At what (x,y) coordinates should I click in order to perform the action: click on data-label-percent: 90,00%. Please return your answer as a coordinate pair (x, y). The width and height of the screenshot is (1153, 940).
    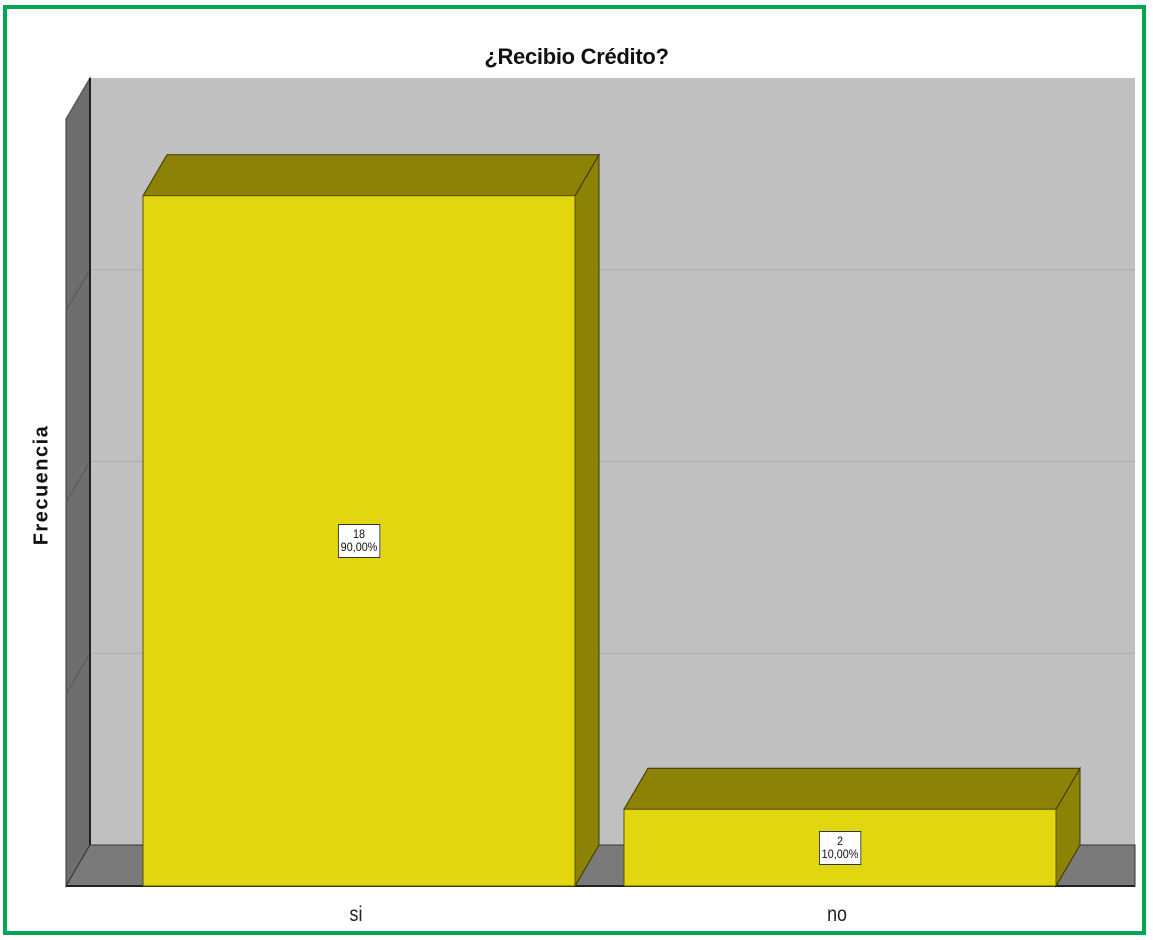
    Looking at the image, I should click on (359, 546).